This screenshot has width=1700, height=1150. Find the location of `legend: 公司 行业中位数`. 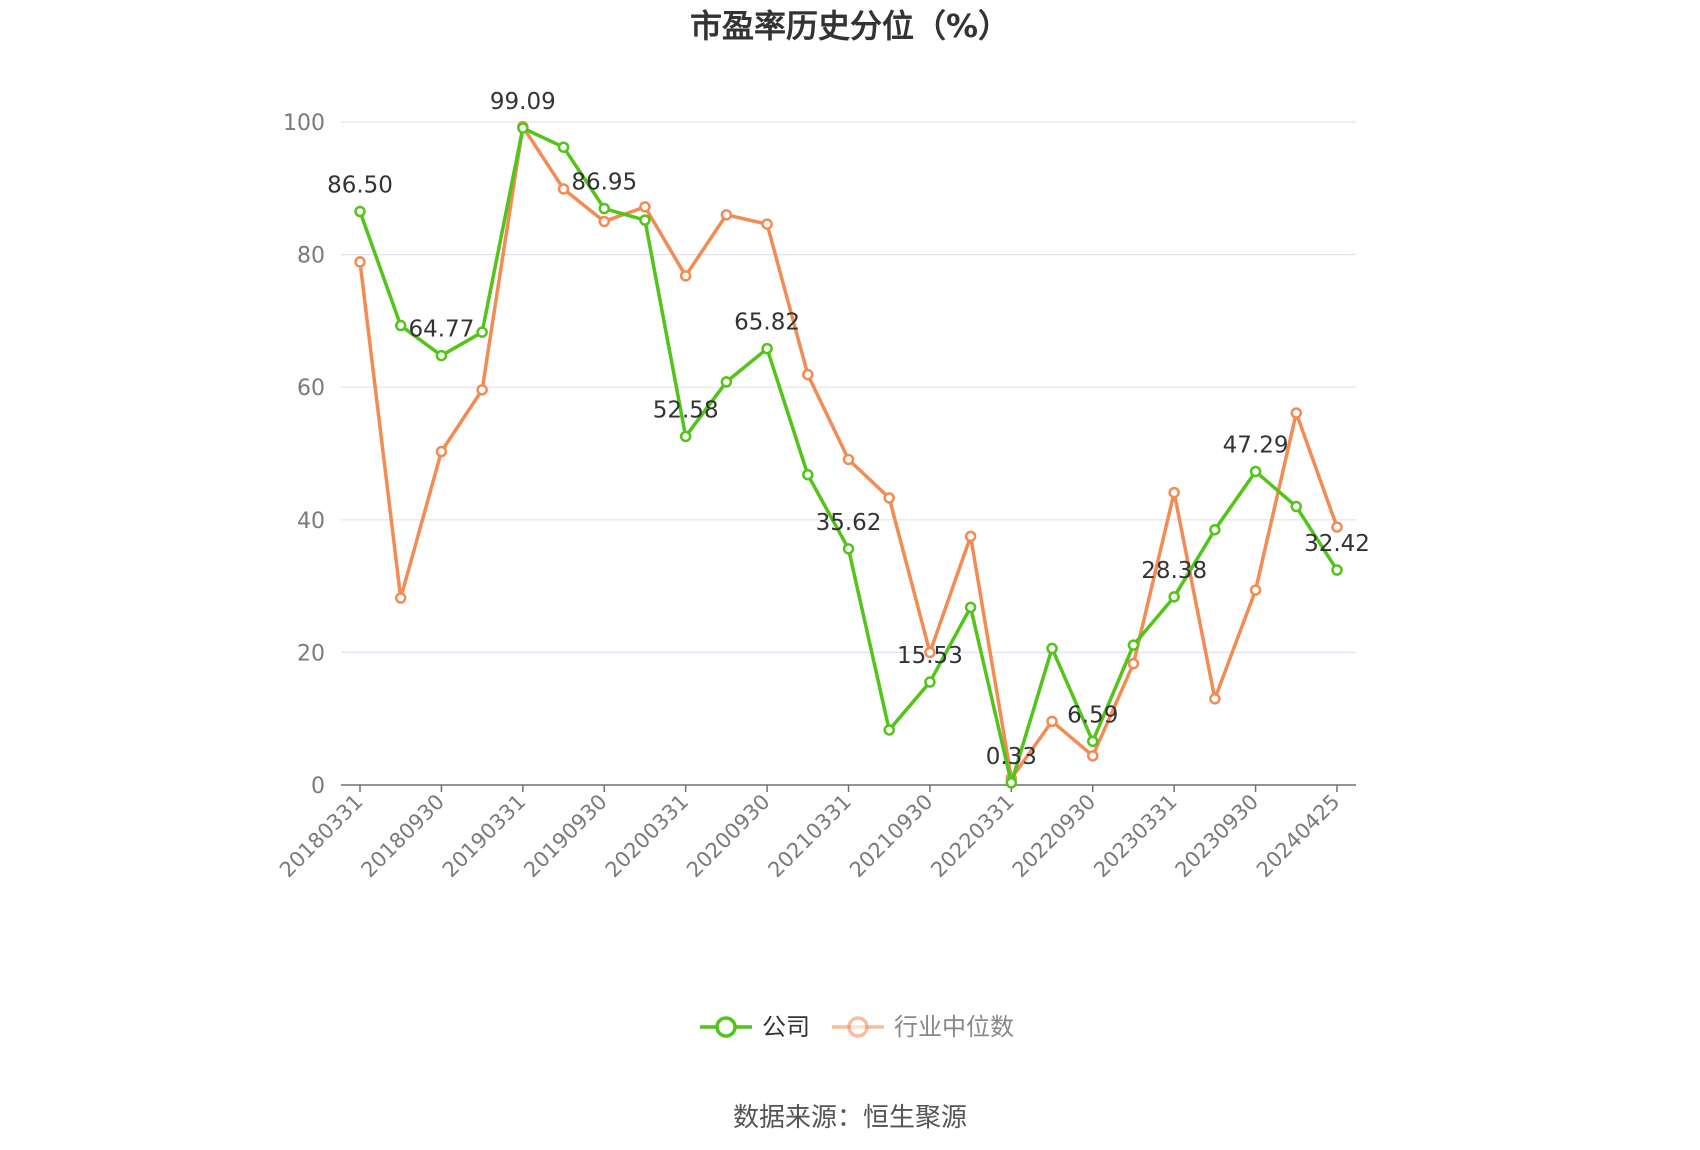

legend: 公司 行业中位数 is located at coordinates (857, 1027).